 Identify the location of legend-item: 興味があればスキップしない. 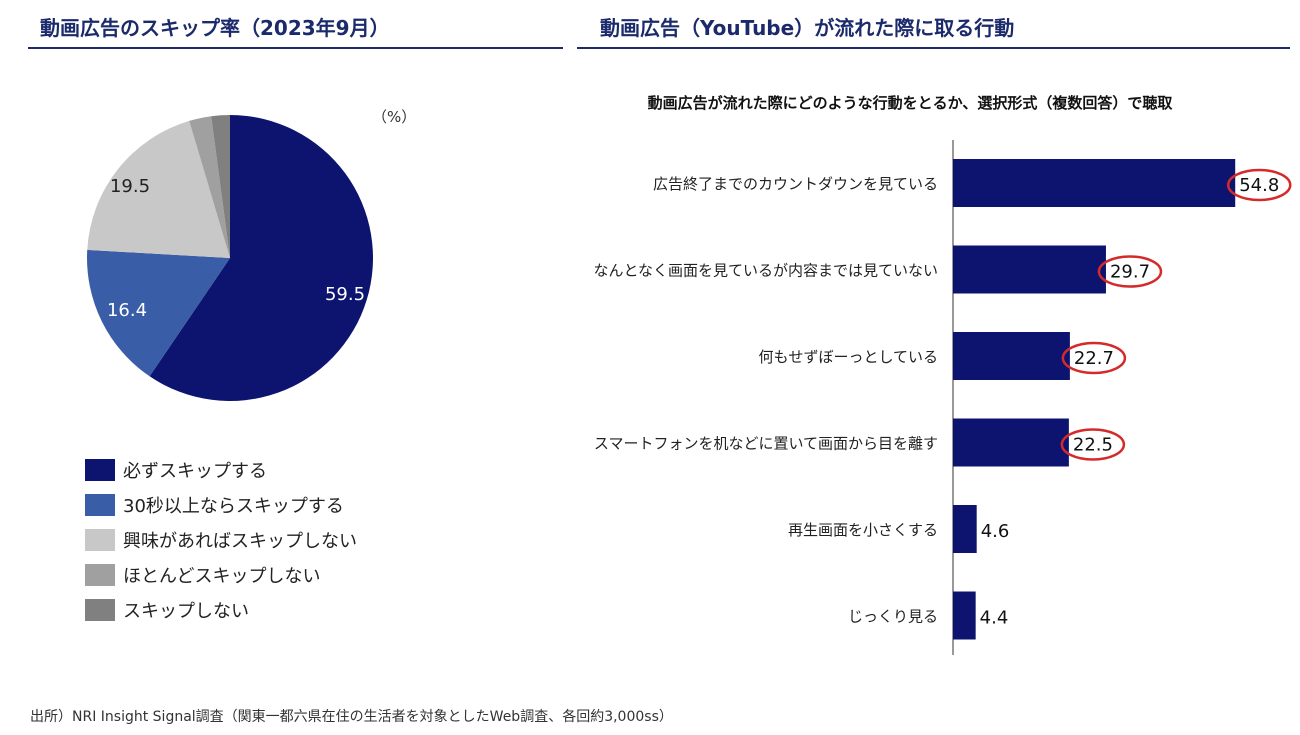
(221, 539).